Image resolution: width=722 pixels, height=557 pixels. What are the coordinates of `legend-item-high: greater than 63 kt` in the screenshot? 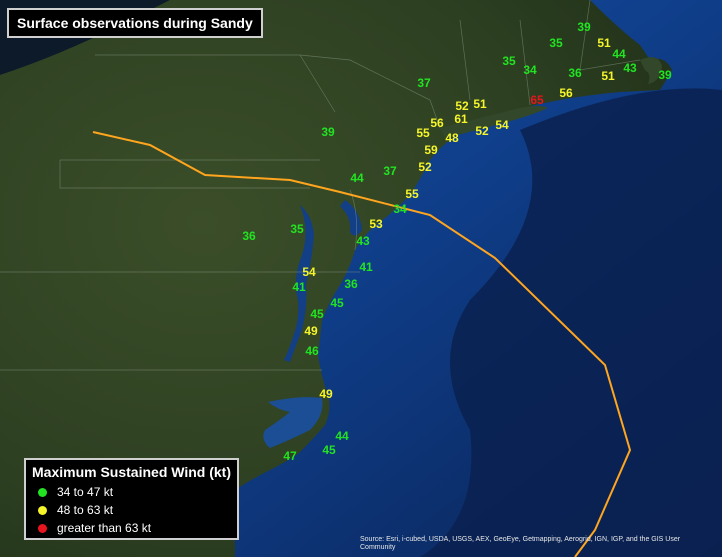 It's located at (131, 528).